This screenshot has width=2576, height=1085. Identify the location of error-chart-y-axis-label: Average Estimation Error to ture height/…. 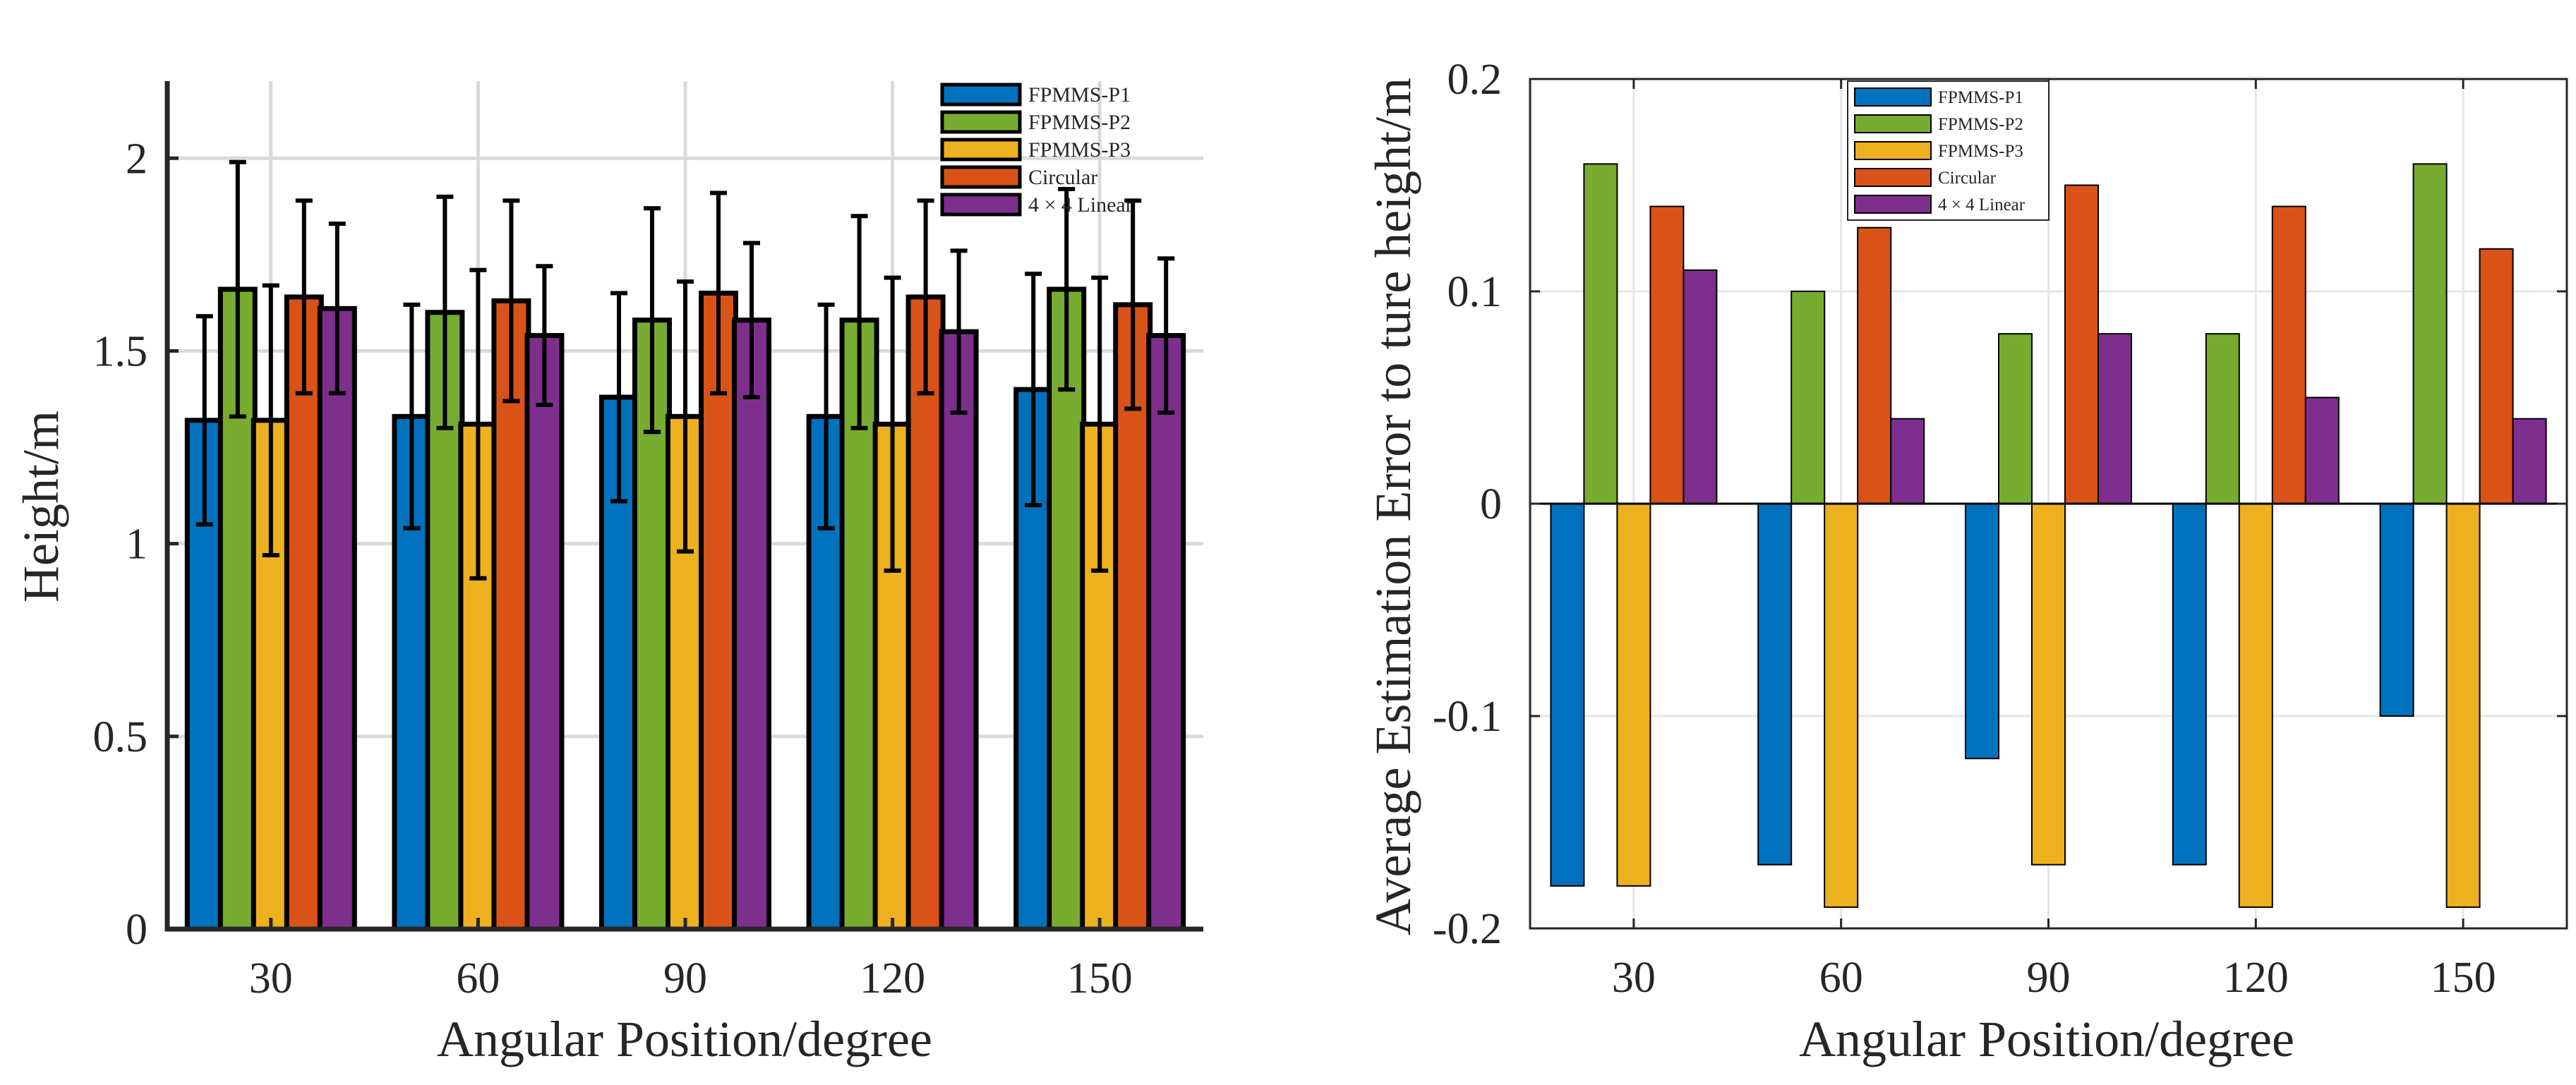
(1393, 506).